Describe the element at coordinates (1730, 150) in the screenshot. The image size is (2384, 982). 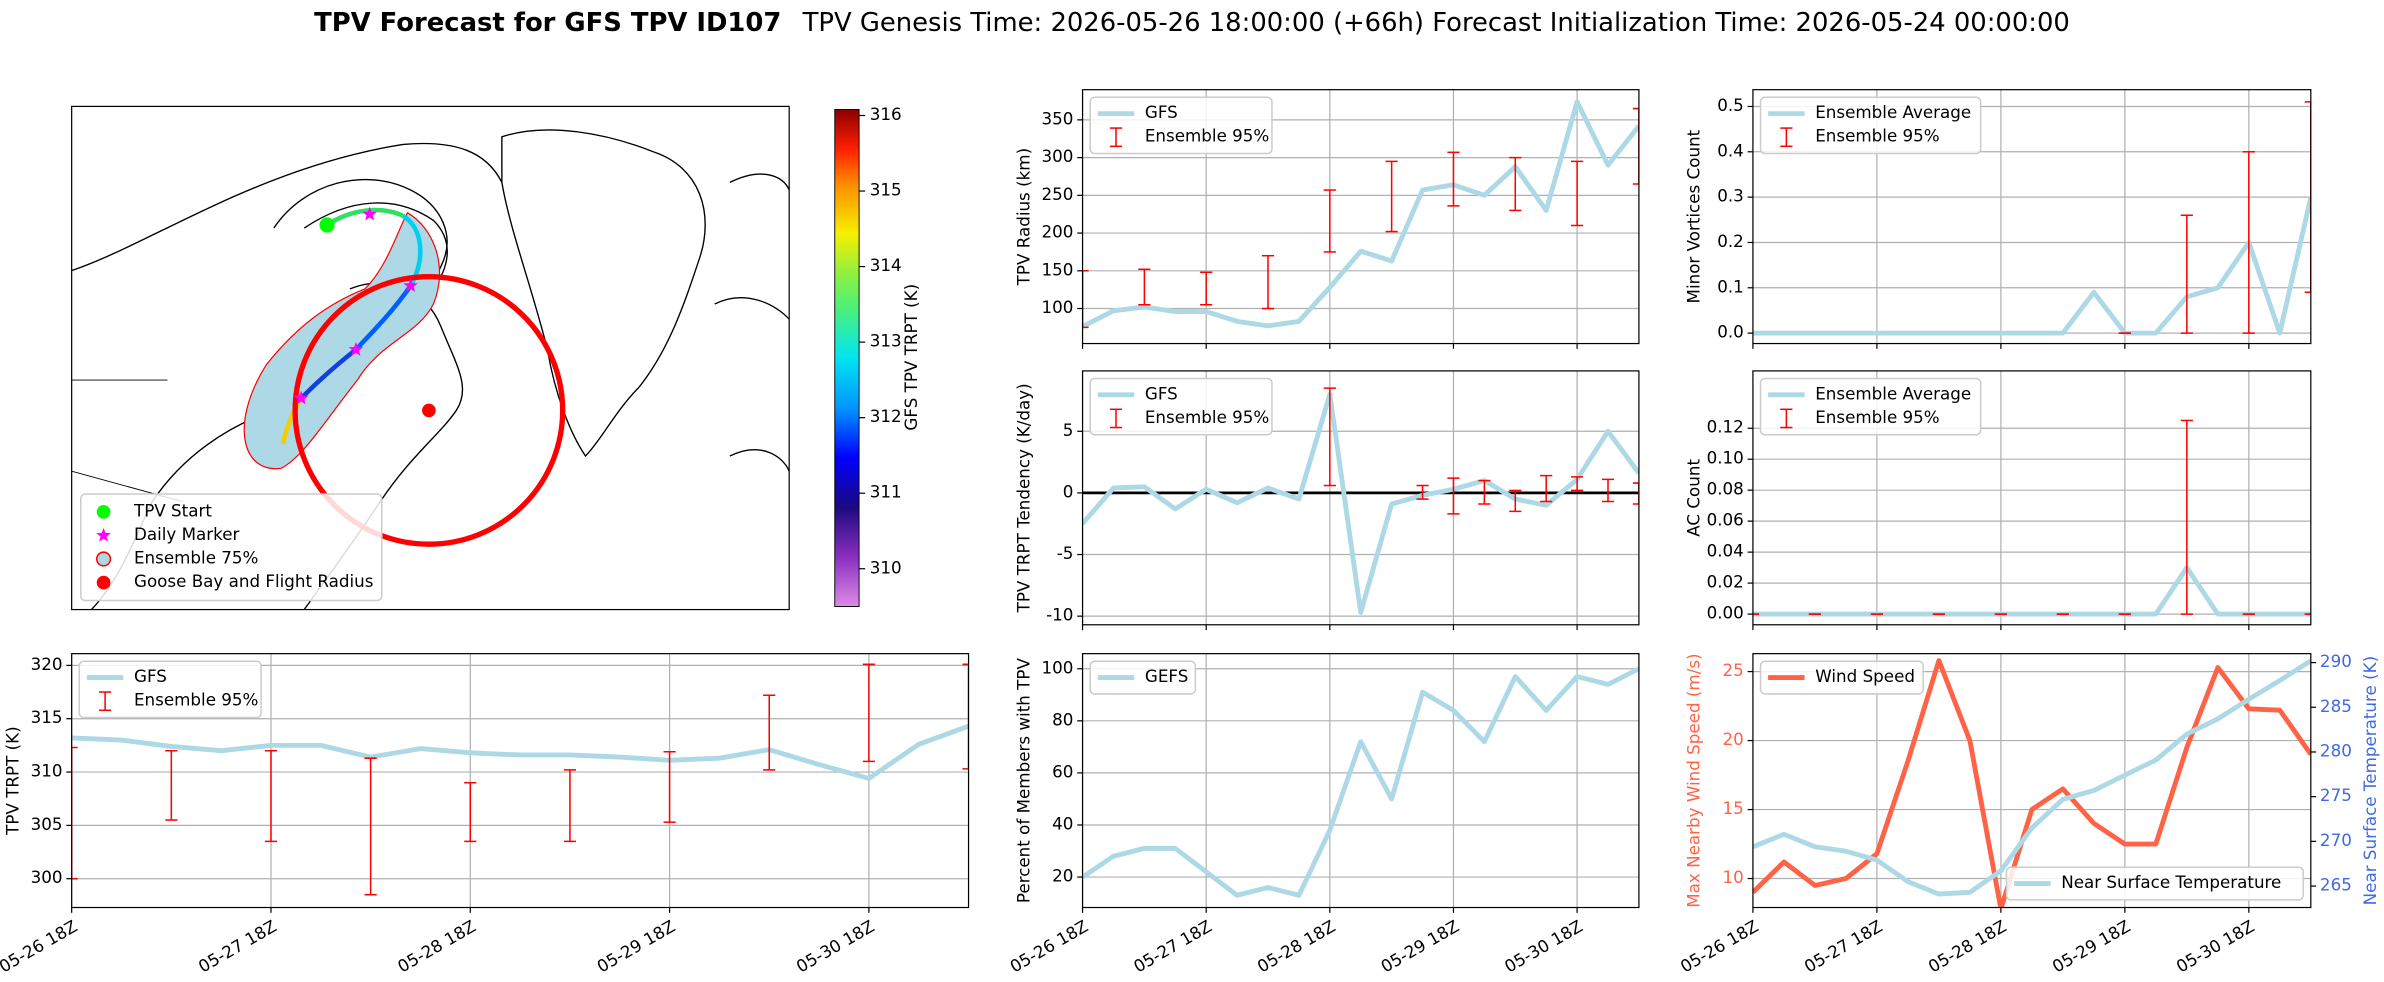
I see `y-tick-label: 0.4` at that location.